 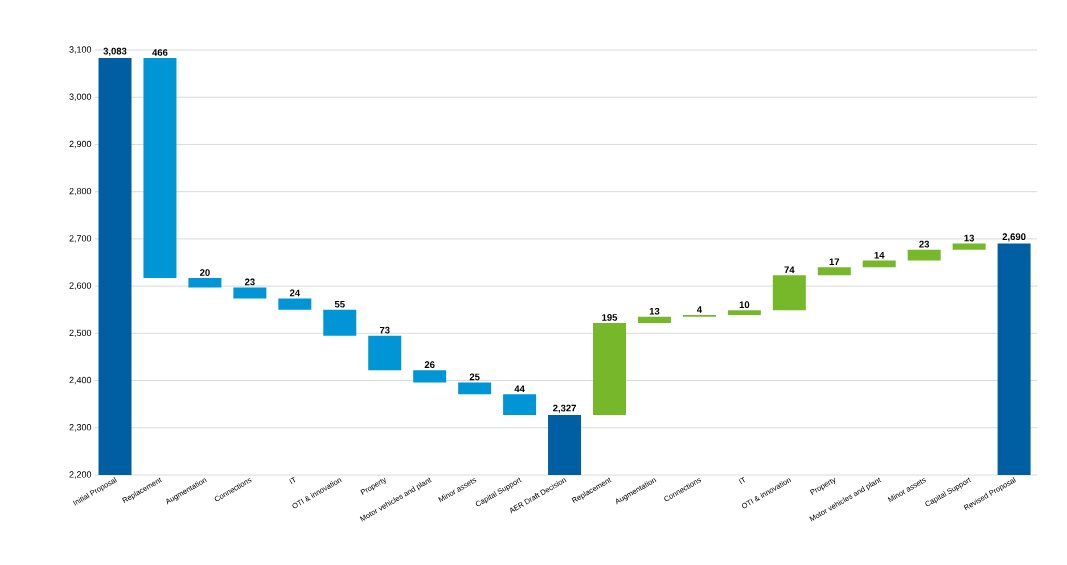 I want to click on y-tick-label: 2,800, so click(x=80, y=191).